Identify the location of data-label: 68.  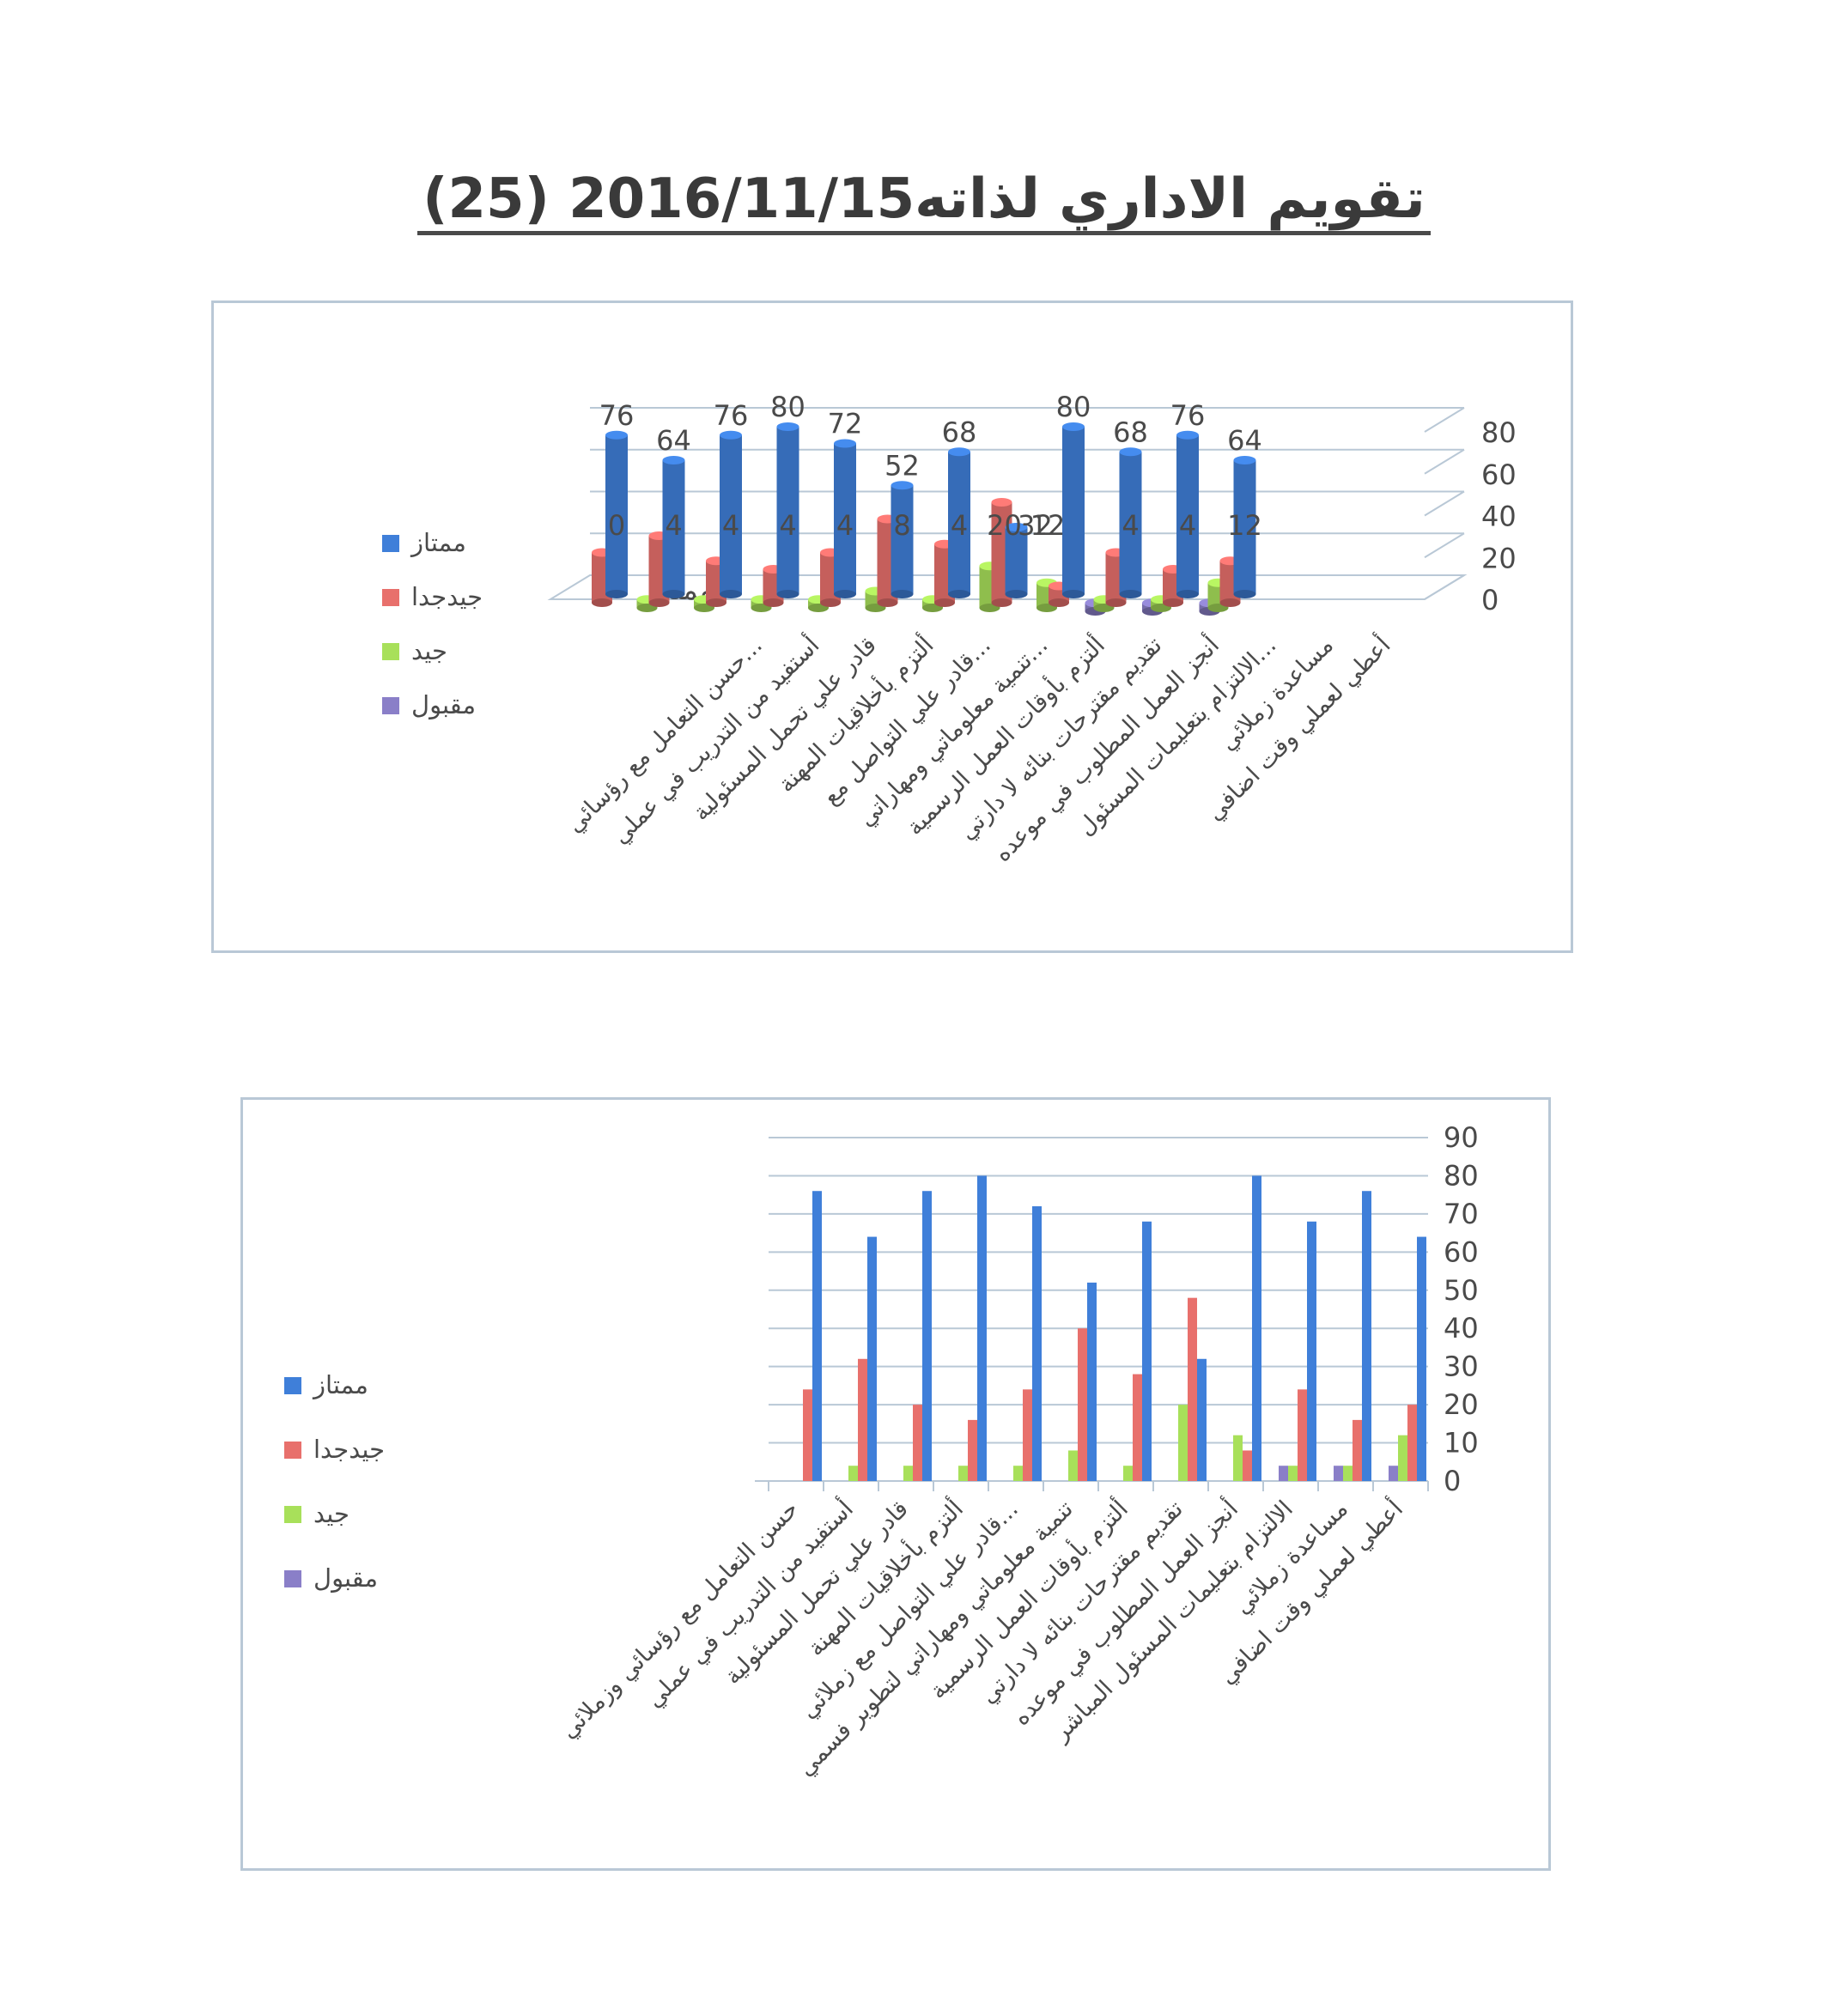
(959, 432).